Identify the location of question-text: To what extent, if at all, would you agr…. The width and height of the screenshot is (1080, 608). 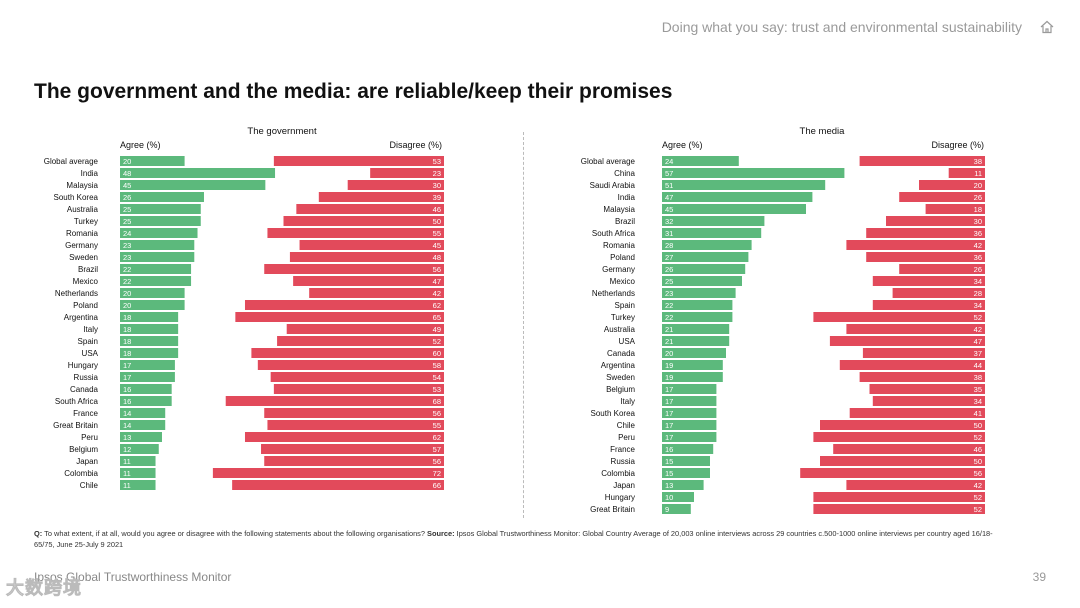
(234, 533).